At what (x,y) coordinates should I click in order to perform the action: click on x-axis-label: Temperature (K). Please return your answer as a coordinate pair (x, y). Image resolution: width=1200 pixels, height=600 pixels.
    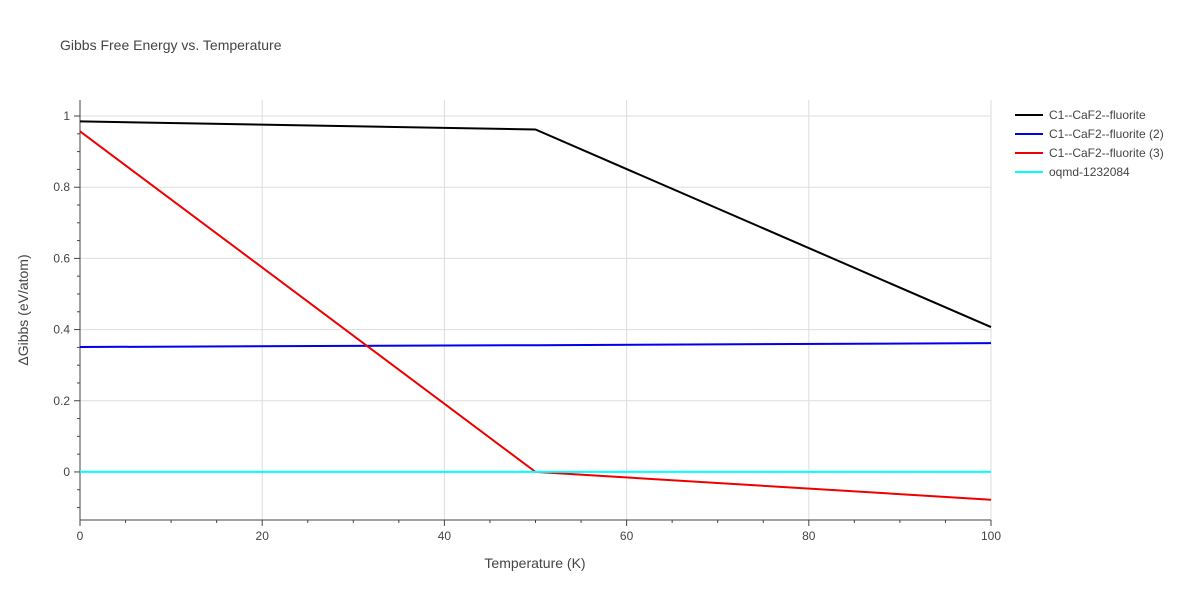
    Looking at the image, I should click on (534, 563).